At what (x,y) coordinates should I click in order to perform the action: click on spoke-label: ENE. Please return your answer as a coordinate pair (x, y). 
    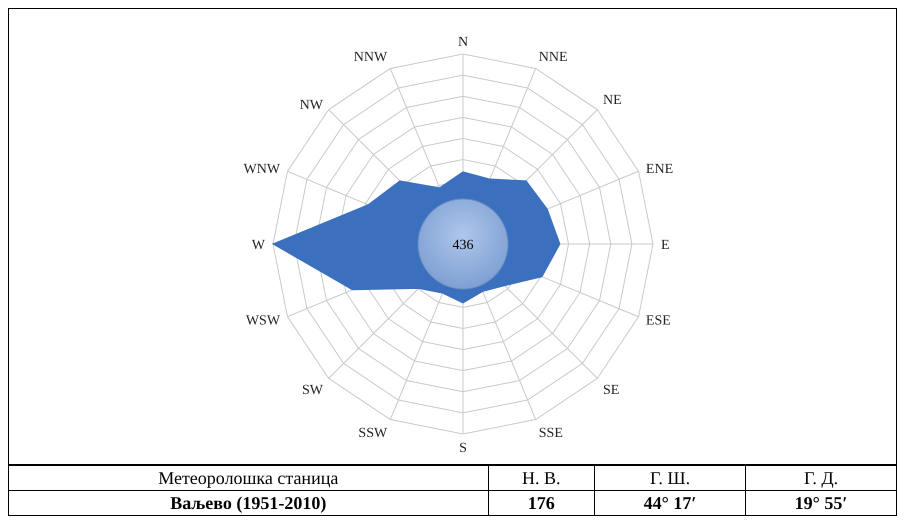
    Looking at the image, I should click on (660, 170).